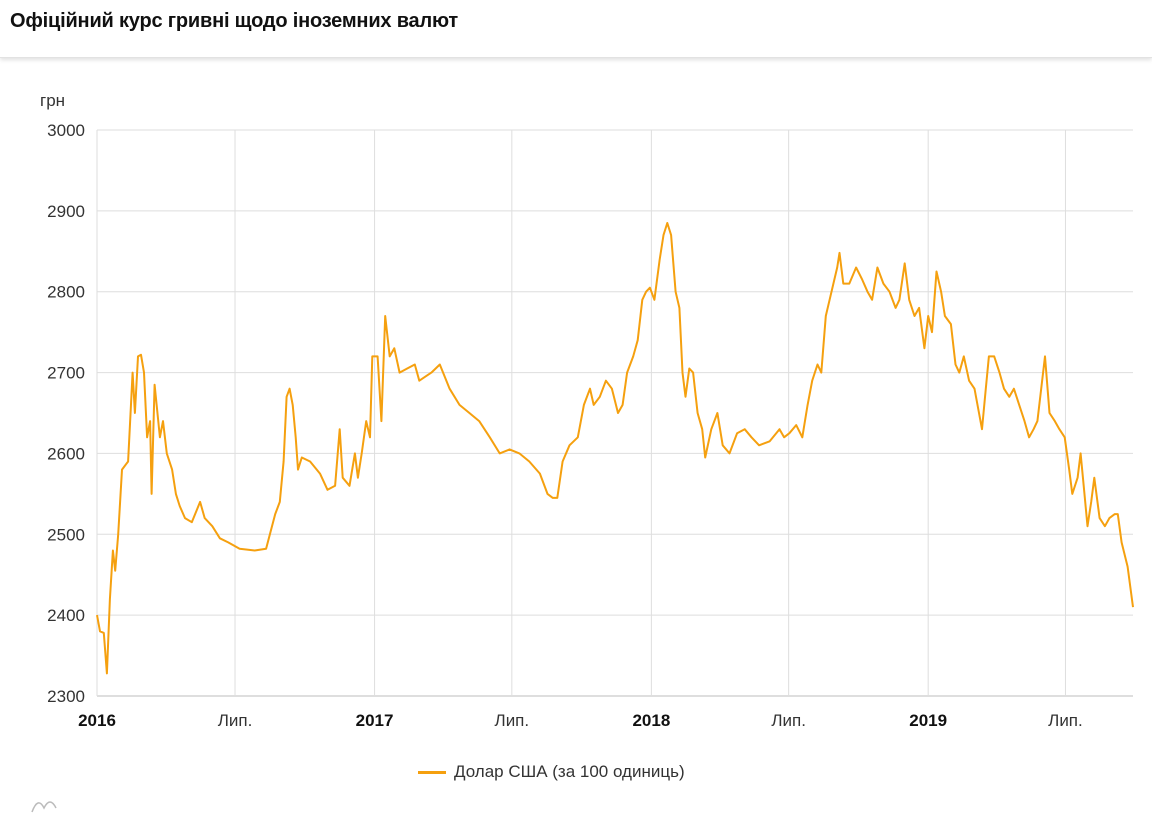 The height and width of the screenshot is (814, 1152). Describe the element at coordinates (66, 413) in the screenshot. I see `y-tick-labels: 2300 2400 2500 2600 2700 2800 2900 3000` at that location.